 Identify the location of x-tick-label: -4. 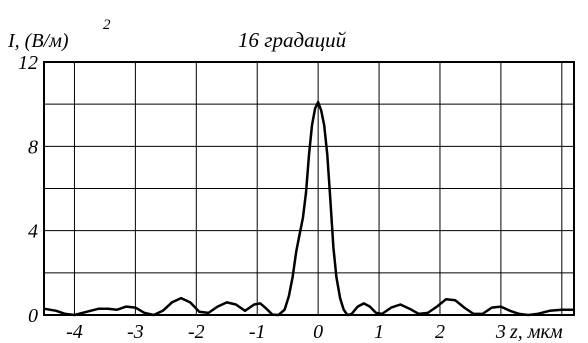
(74, 332).